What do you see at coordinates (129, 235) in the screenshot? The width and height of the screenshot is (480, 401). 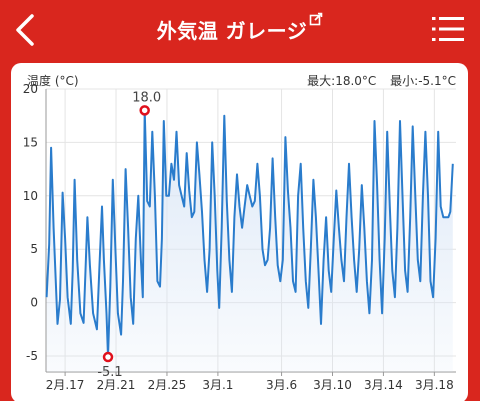 I see `annotations: 18.0 -5.1` at bounding box center [129, 235].